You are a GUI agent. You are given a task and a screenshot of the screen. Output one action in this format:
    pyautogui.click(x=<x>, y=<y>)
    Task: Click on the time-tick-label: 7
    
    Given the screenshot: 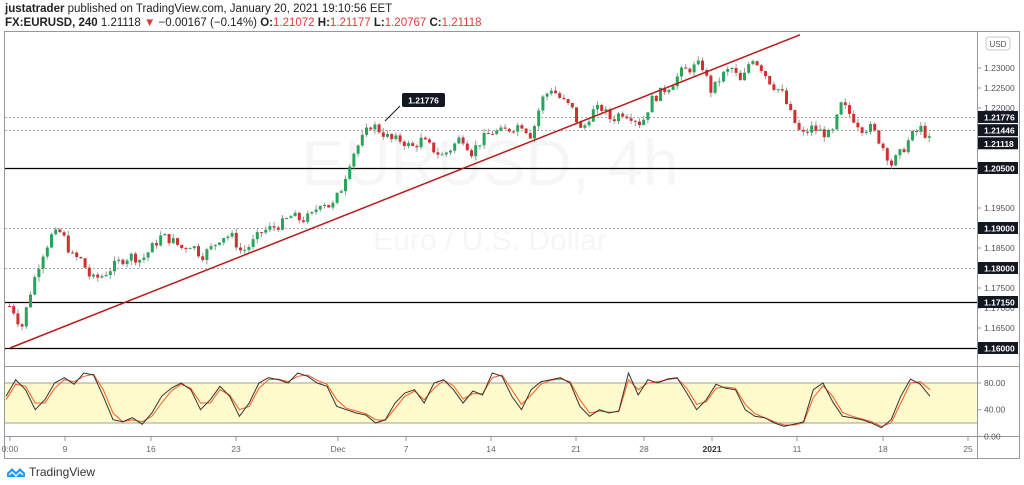 What is the action you would take?
    pyautogui.click(x=406, y=449)
    